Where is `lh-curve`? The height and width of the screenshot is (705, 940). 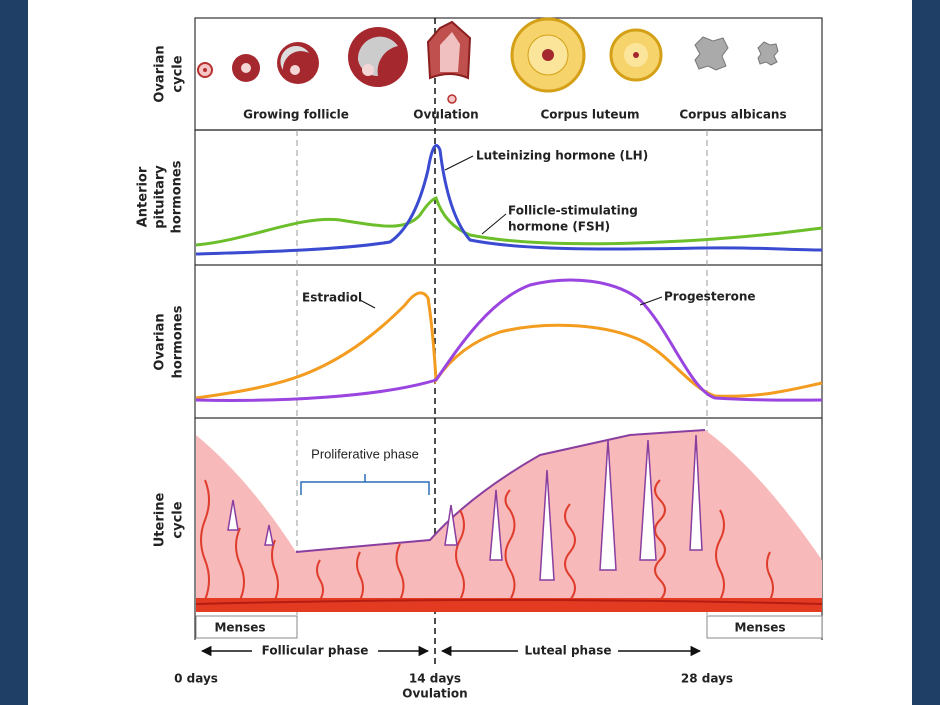
lh-curve is located at coordinates (509, 200).